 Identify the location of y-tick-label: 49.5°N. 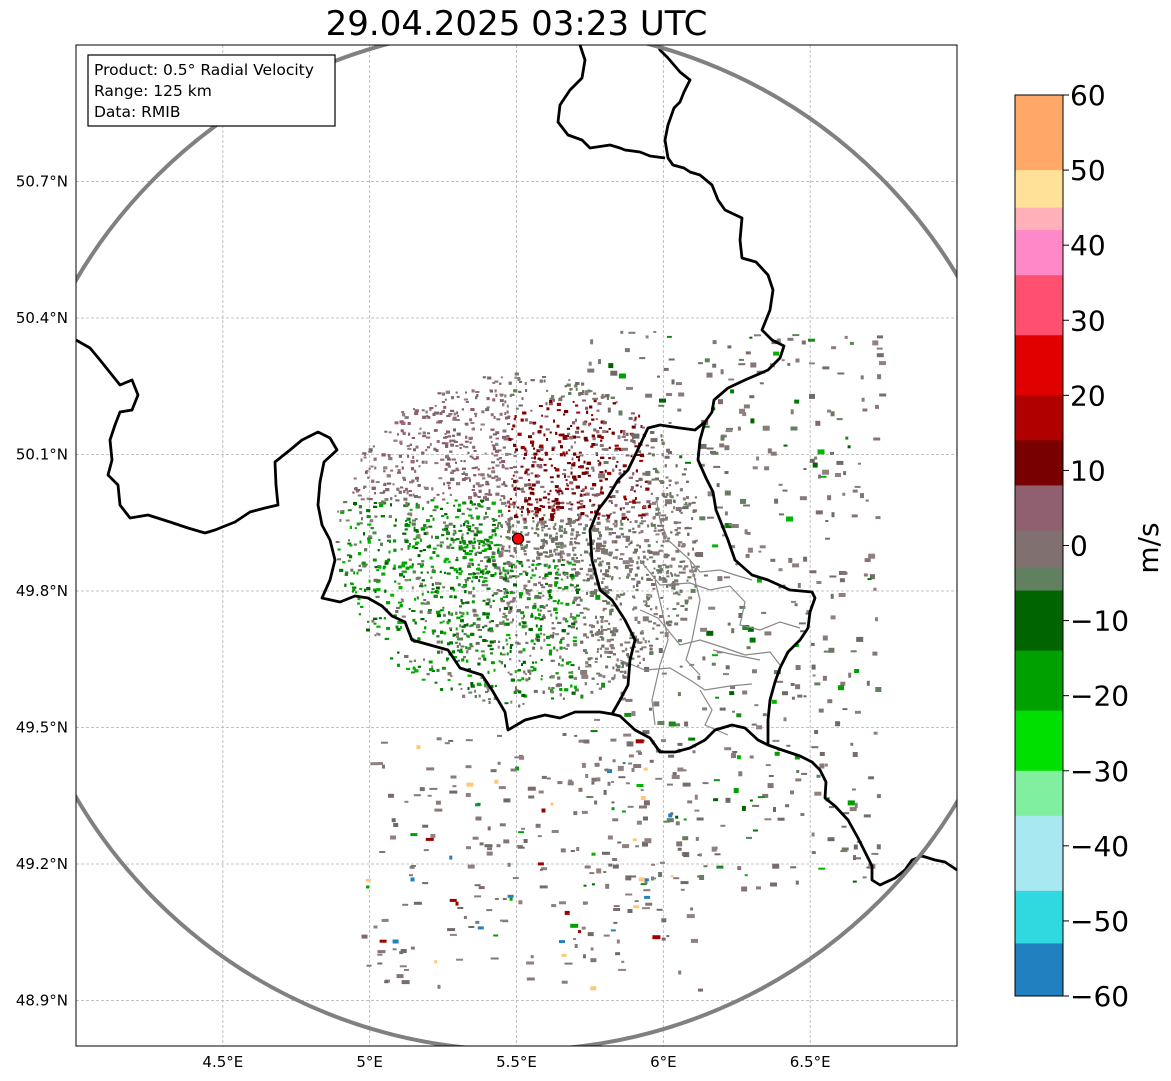
(42, 728).